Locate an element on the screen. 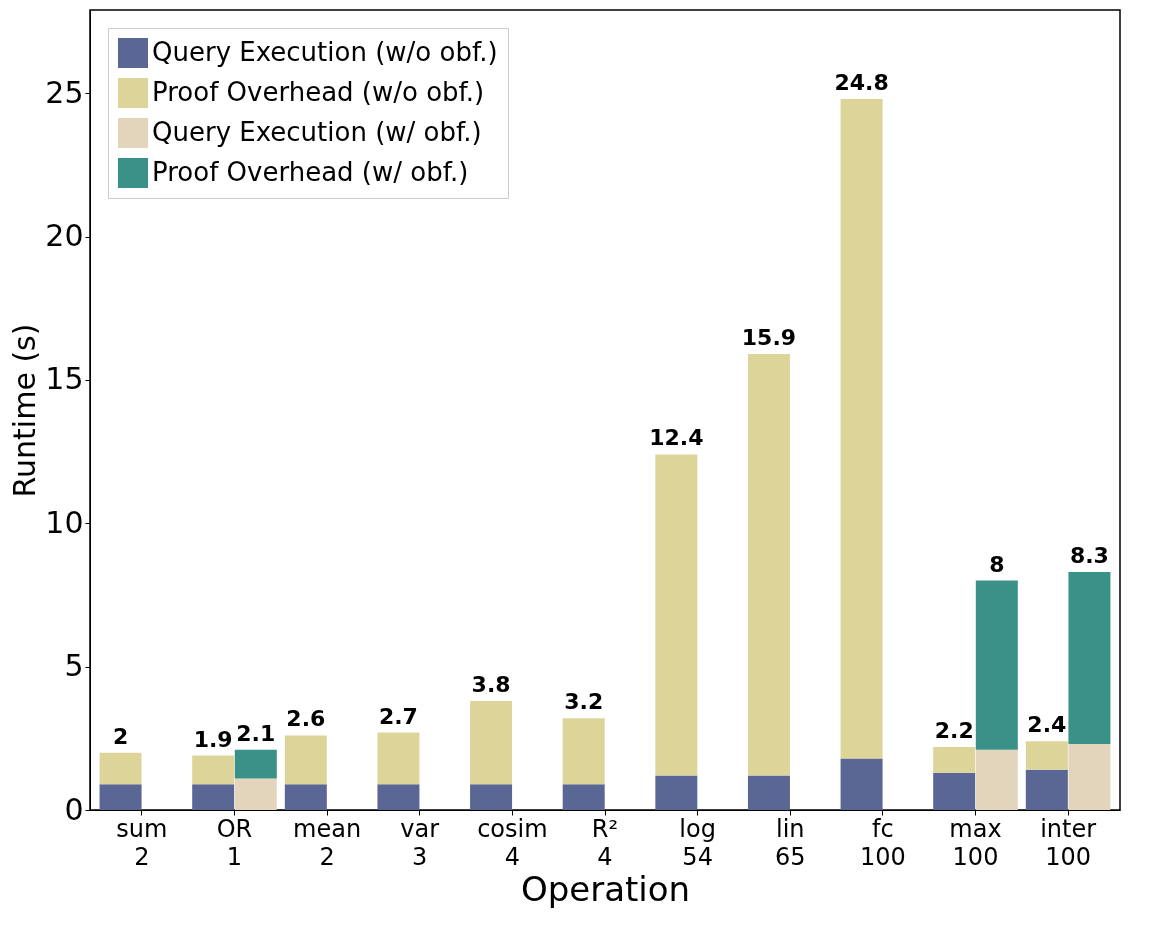  x-tick-label: inter 100 is located at coordinates (1068, 842).